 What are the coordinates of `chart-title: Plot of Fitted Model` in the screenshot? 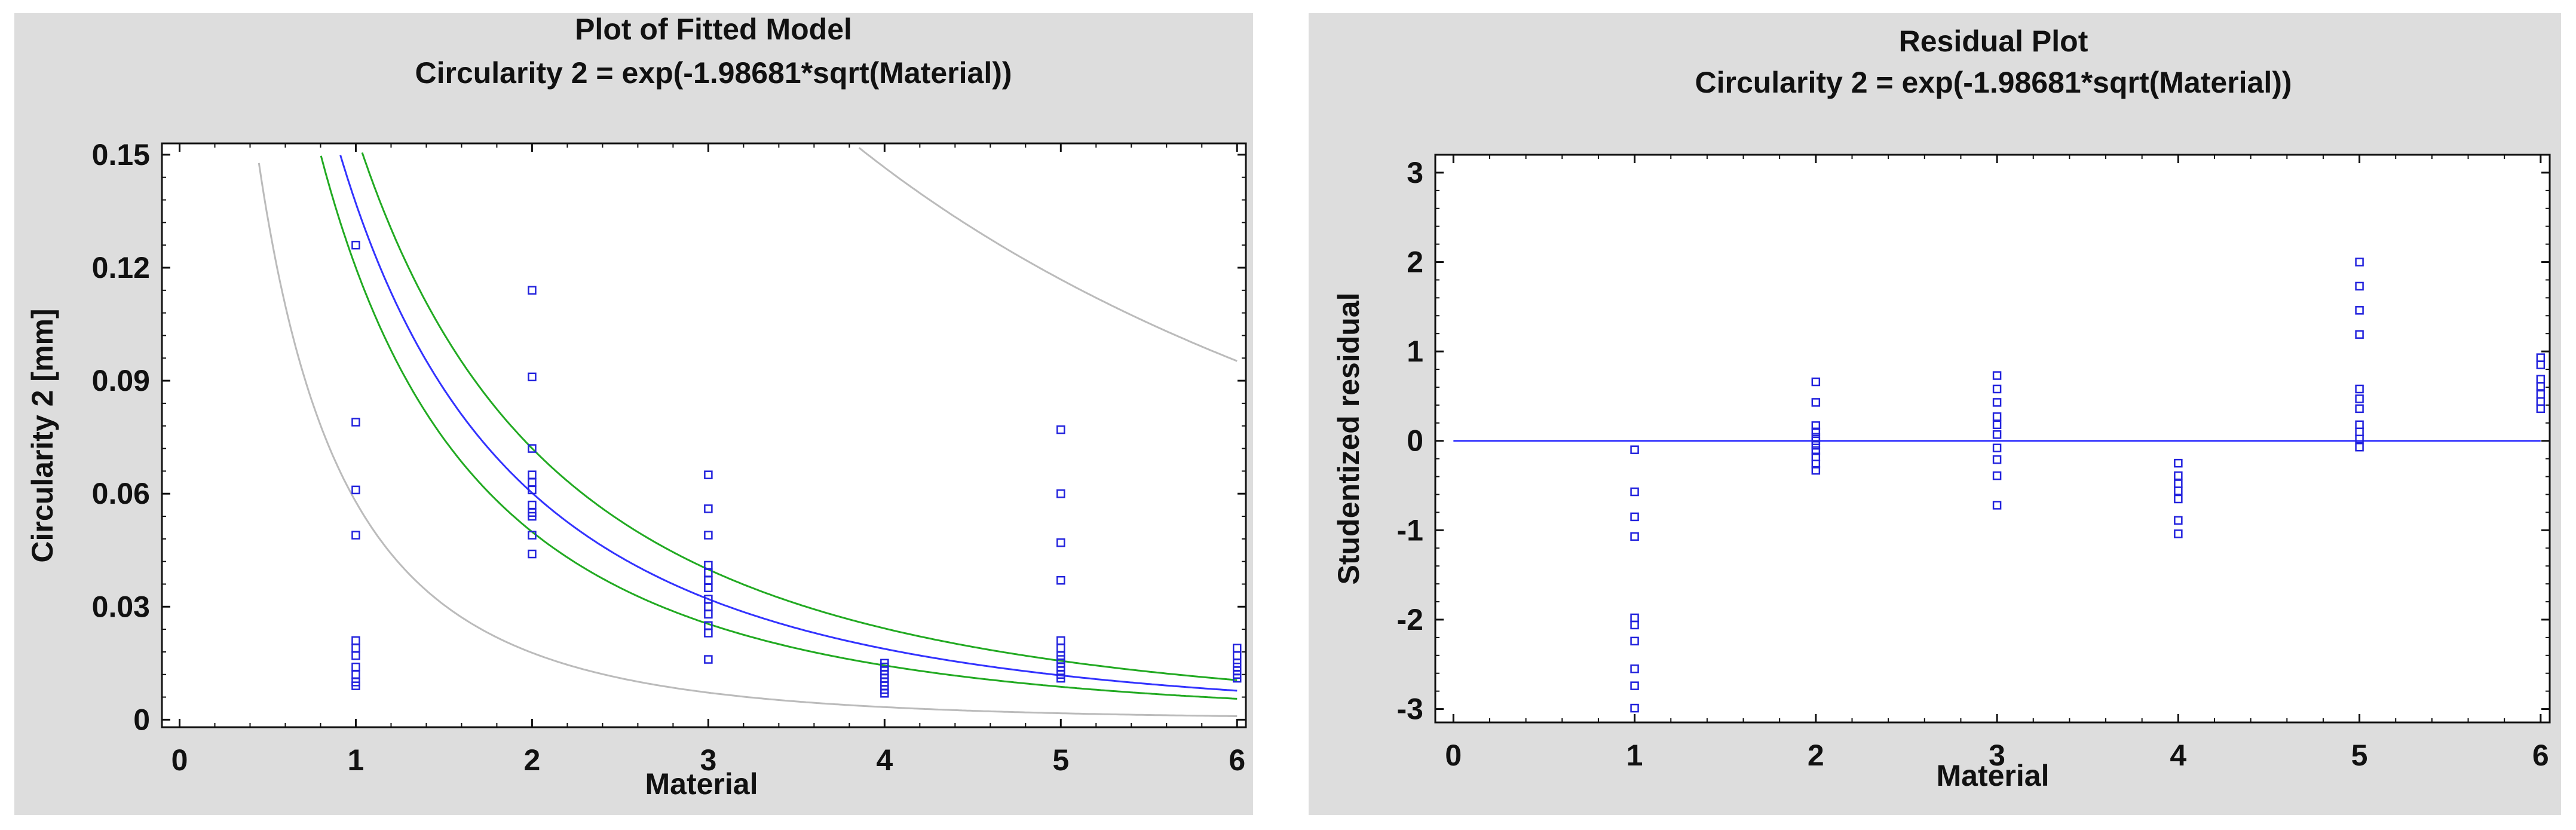 It's located at (714, 29).